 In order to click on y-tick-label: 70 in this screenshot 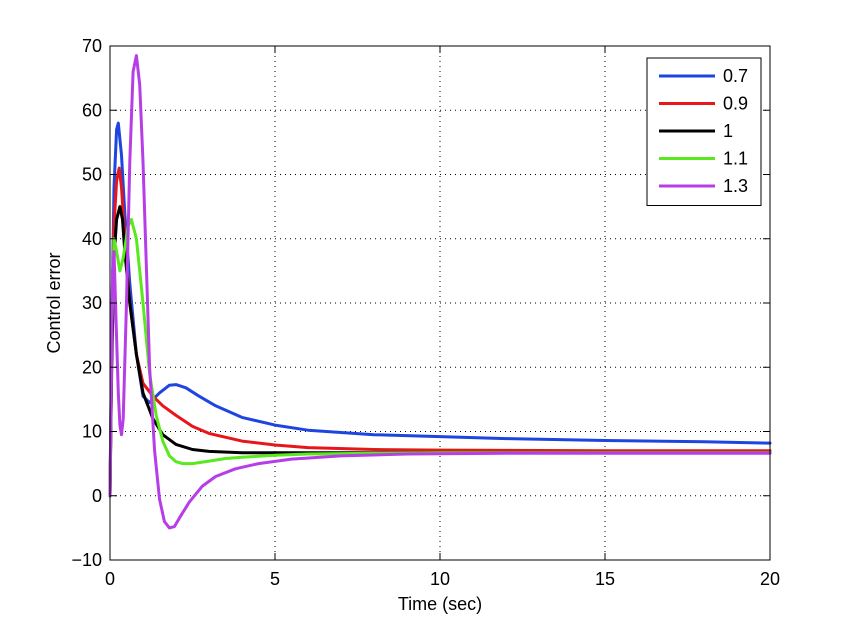, I will do `click(92, 46)`.